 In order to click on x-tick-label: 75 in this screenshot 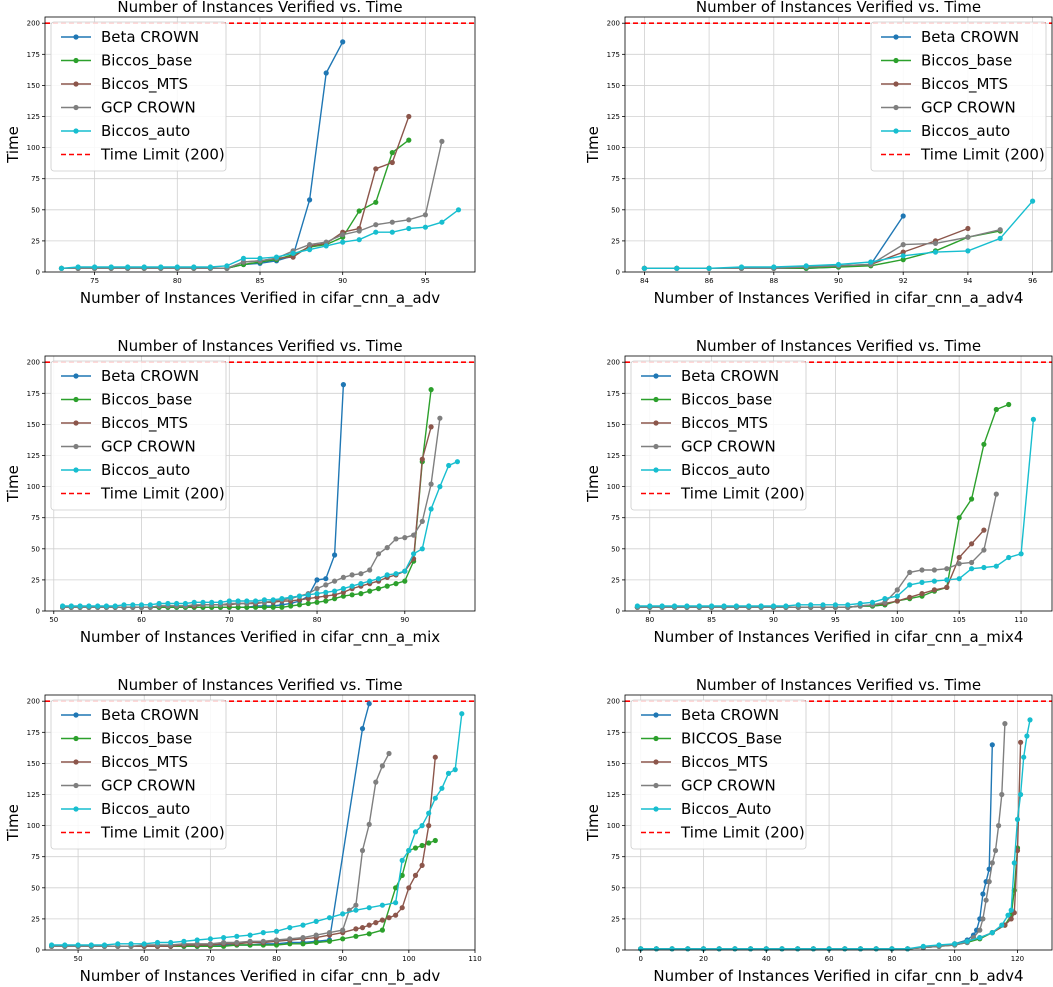, I will do `click(94, 281)`.